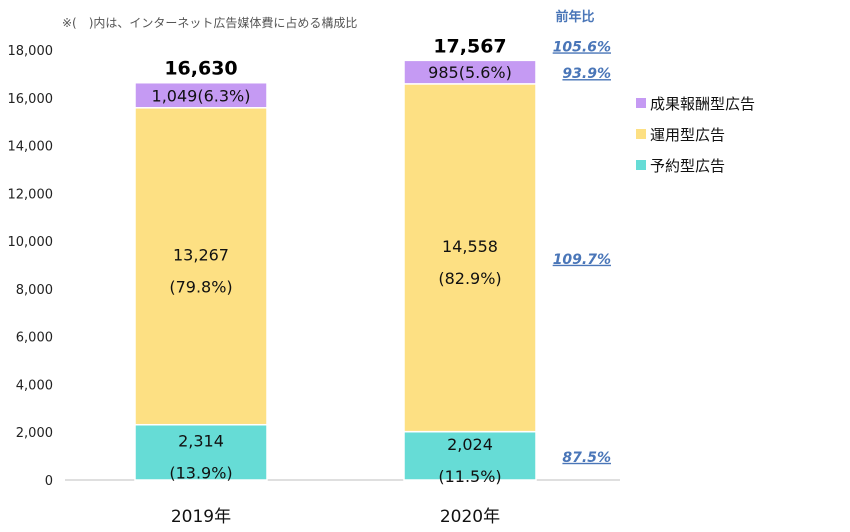 The width and height of the screenshot is (850, 532). I want to click on y-tick-label: 14,000, so click(31, 147).